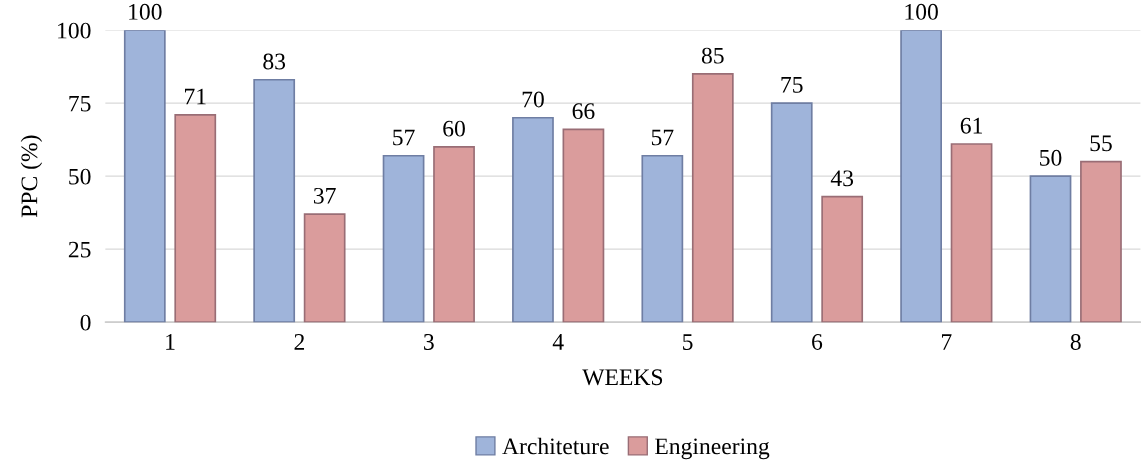 The image size is (1145, 471). Describe the element at coordinates (80, 176) in the screenshot. I see `y-tick-label: 50` at that location.